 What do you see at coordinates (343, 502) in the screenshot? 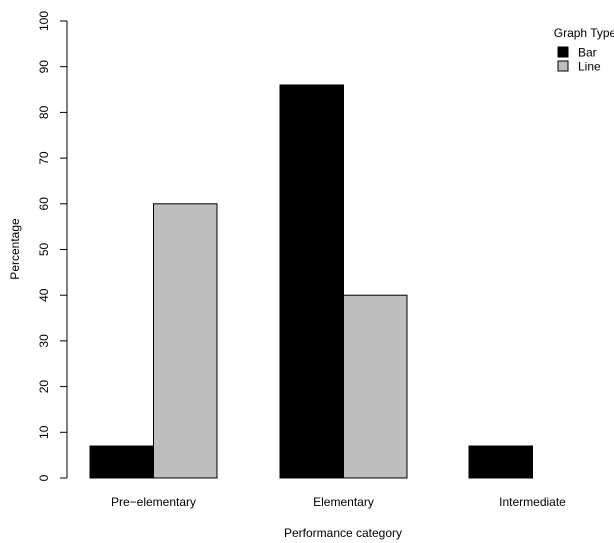
I see `x-tick-label: Elementary` at bounding box center [343, 502].